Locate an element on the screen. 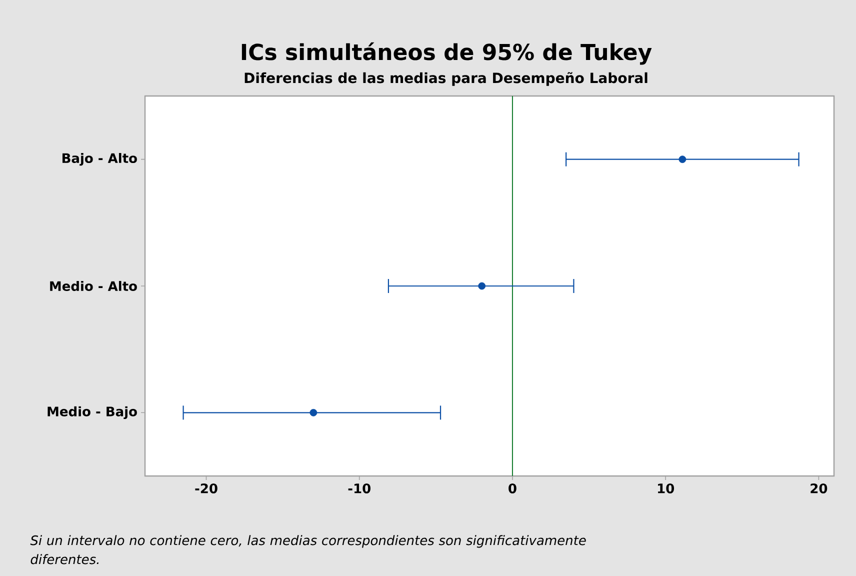  x-tick-label: -10 is located at coordinates (359, 489).